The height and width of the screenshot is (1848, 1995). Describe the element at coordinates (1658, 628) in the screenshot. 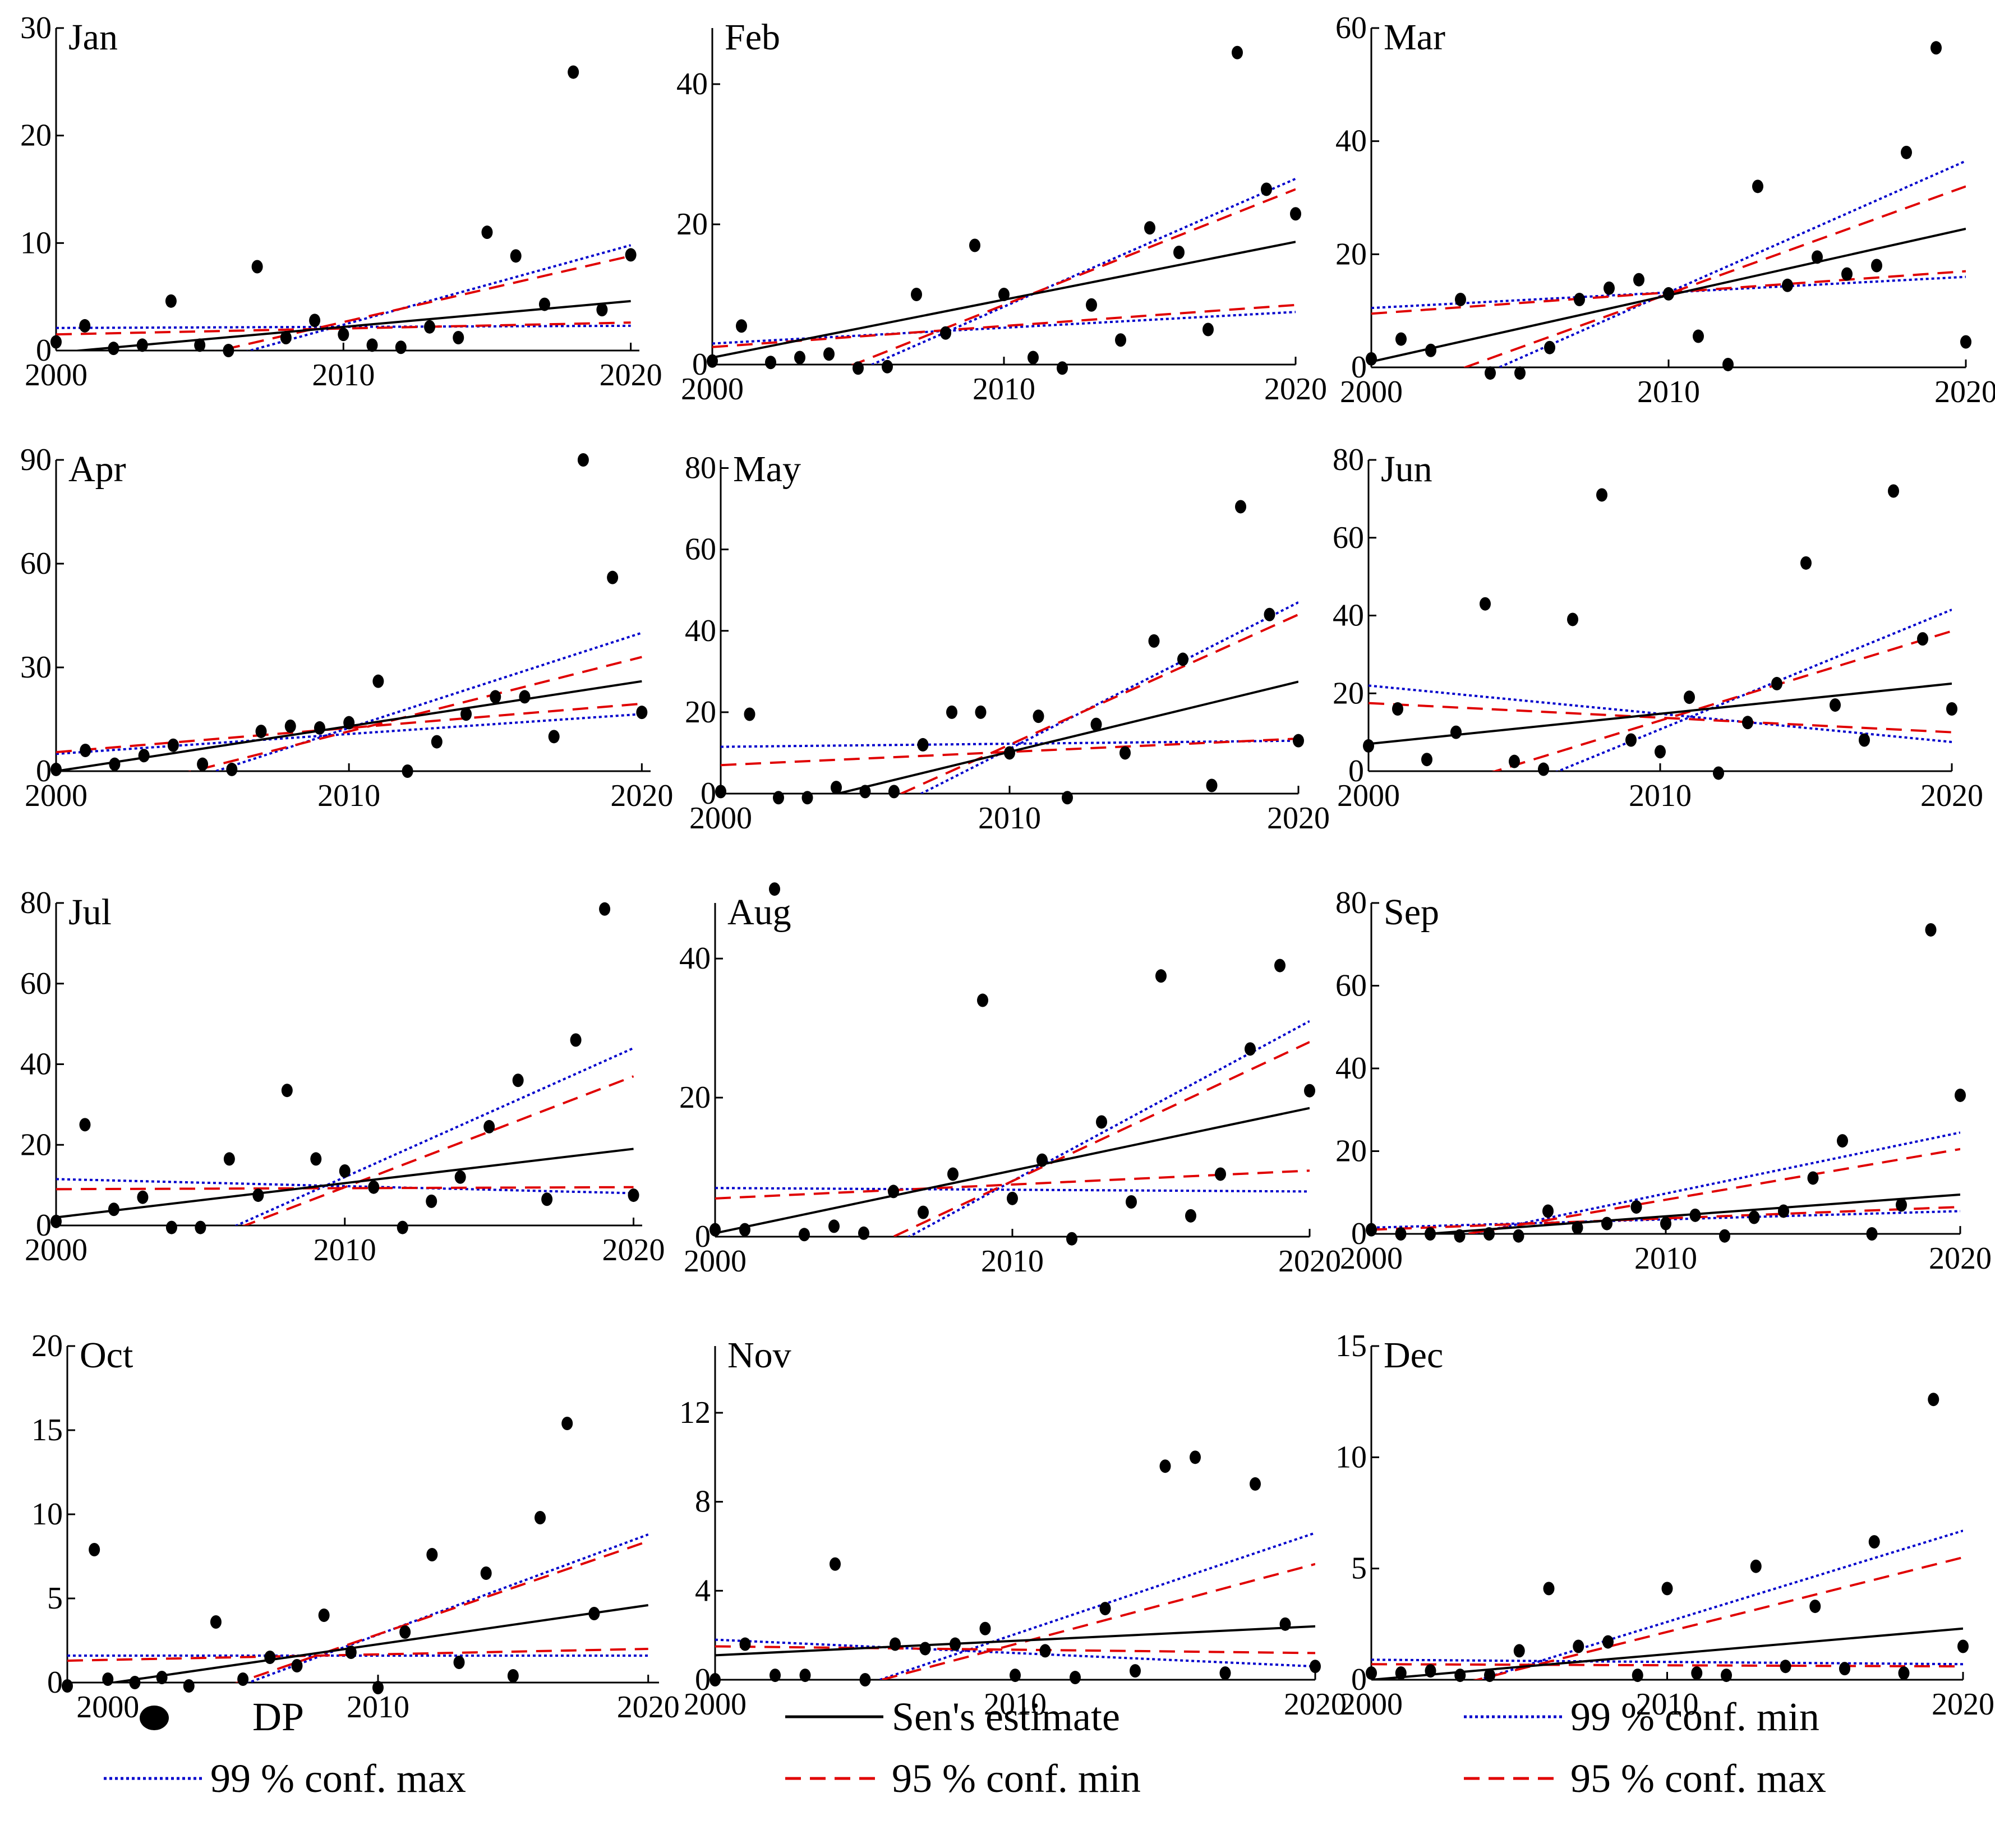

I see `panel-jun: 0 20 40 60 80 2000 2010 2020 Jun` at that location.